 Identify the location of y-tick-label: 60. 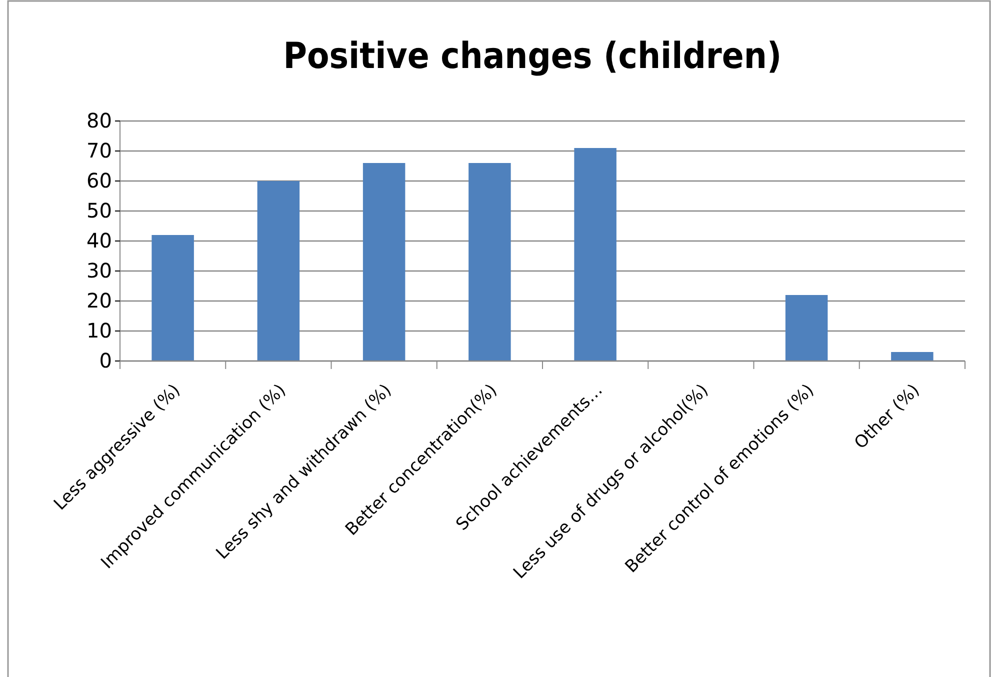
(99, 180).